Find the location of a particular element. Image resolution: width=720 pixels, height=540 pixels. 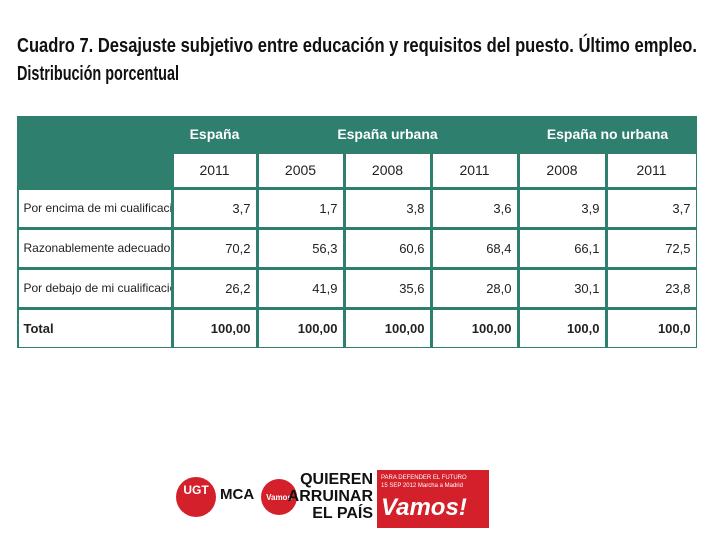

subtitle: Distribución porcentual is located at coordinates (98, 74).